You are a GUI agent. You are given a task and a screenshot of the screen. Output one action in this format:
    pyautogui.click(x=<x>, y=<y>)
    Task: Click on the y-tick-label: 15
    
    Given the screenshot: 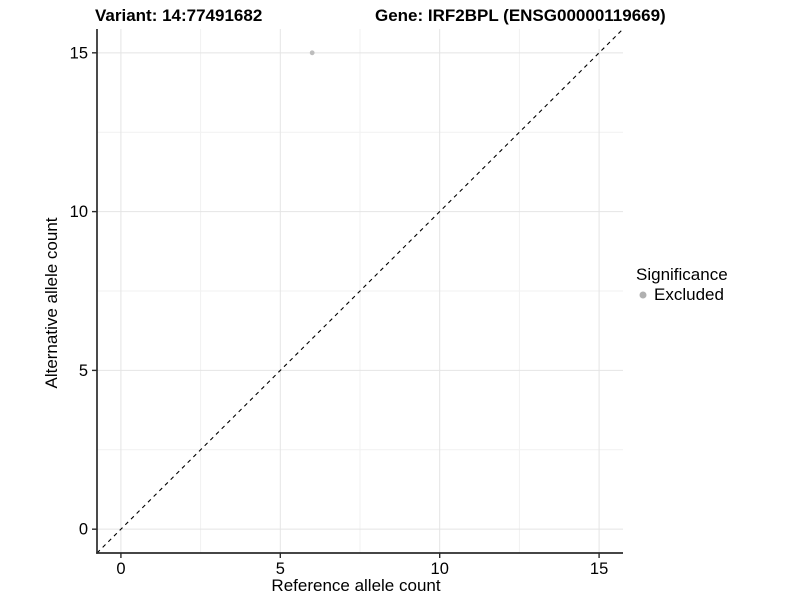 What is the action you would take?
    pyautogui.click(x=79, y=53)
    